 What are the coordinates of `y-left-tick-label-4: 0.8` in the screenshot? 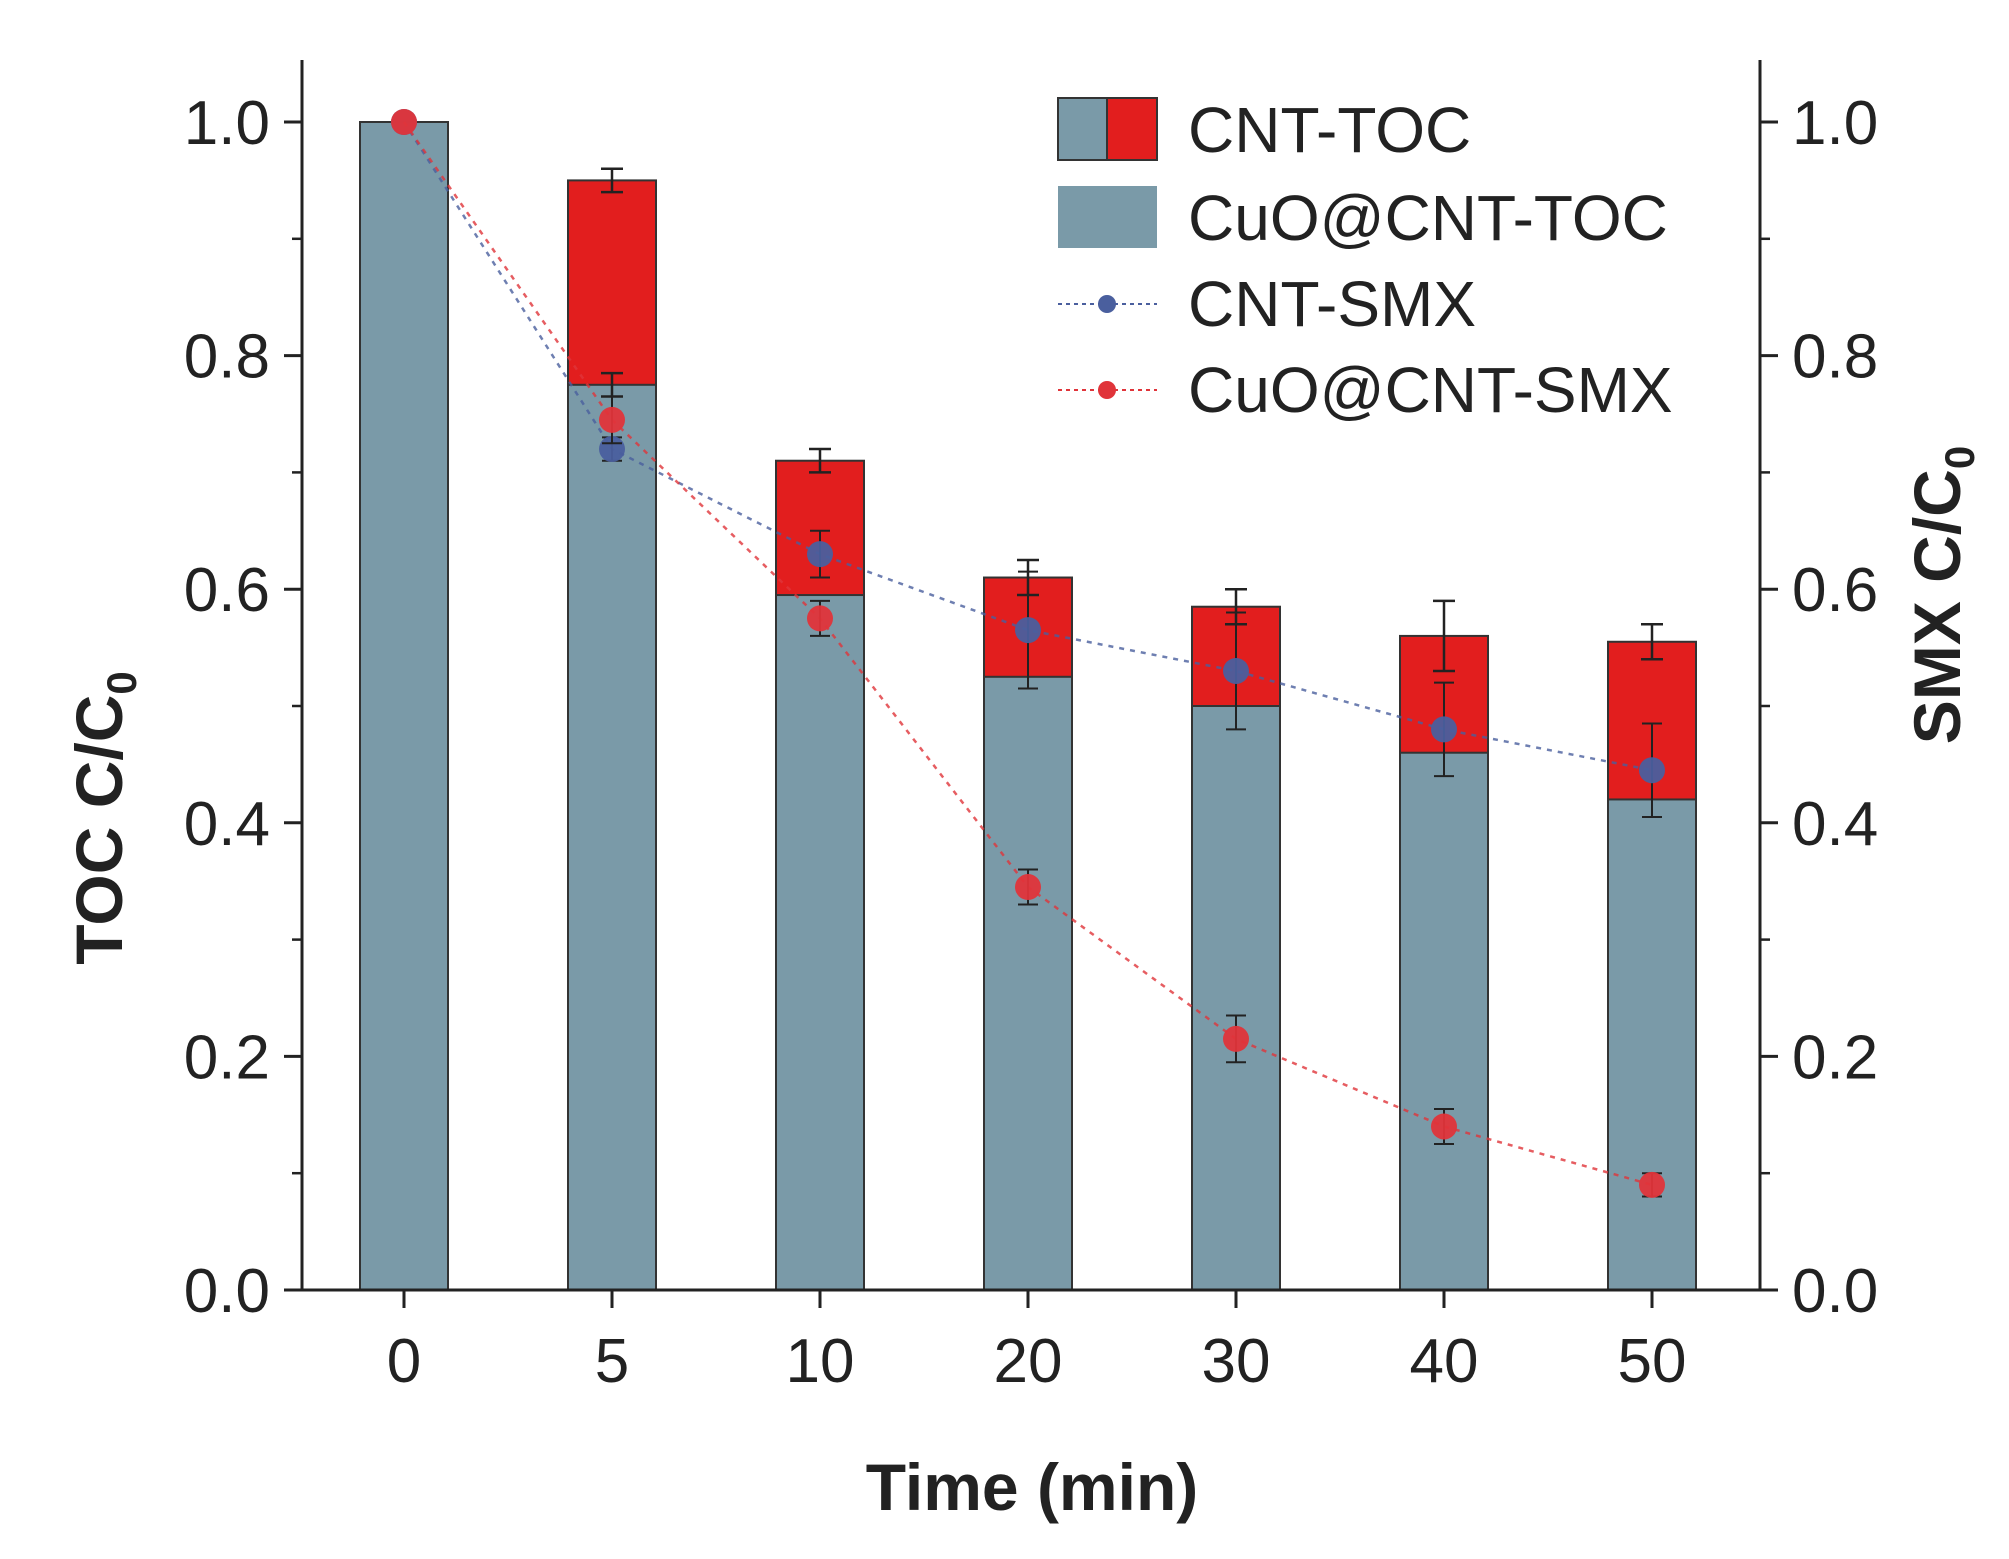 It's located at (227, 357).